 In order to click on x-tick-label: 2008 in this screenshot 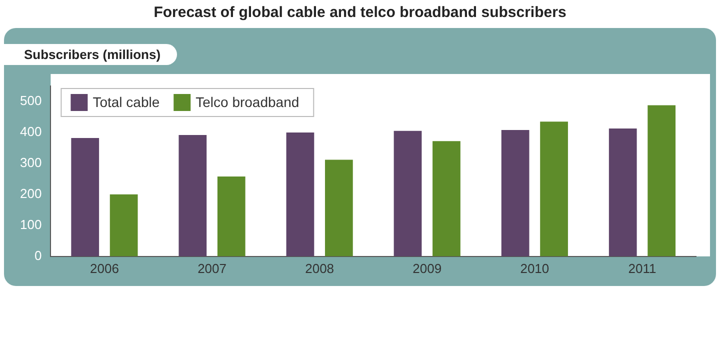, I will do `click(319, 268)`.